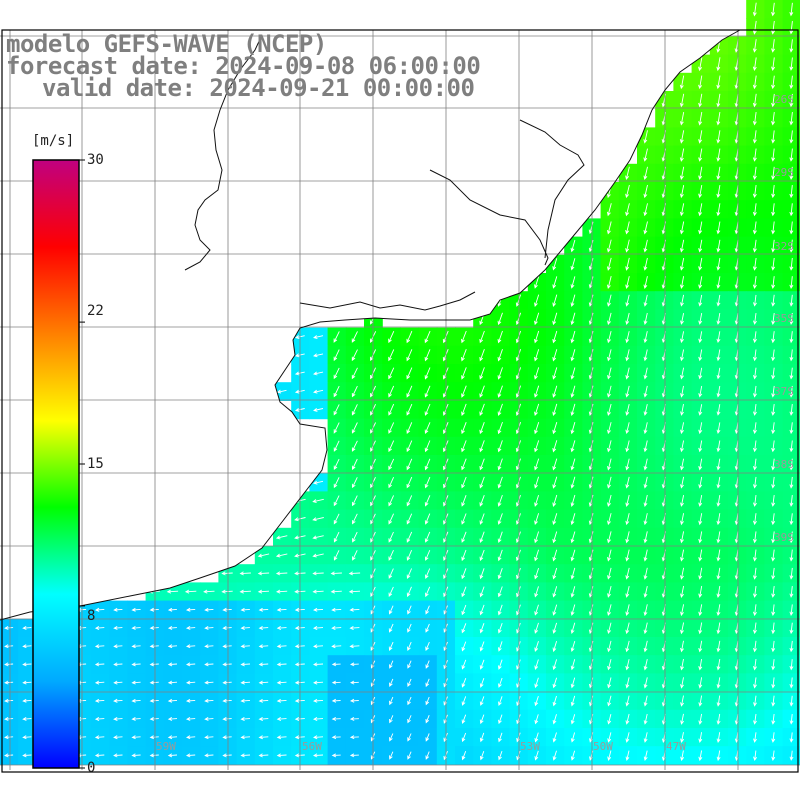 The height and width of the screenshot is (800, 800). I want to click on colorbar, so click(58, 464).